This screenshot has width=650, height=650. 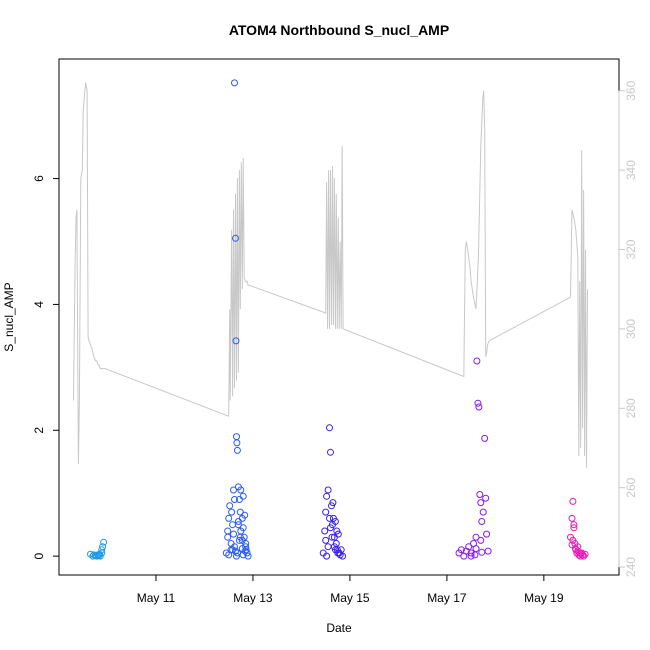 What do you see at coordinates (39, 555) in the screenshot?
I see `y-tick-label: 0` at bounding box center [39, 555].